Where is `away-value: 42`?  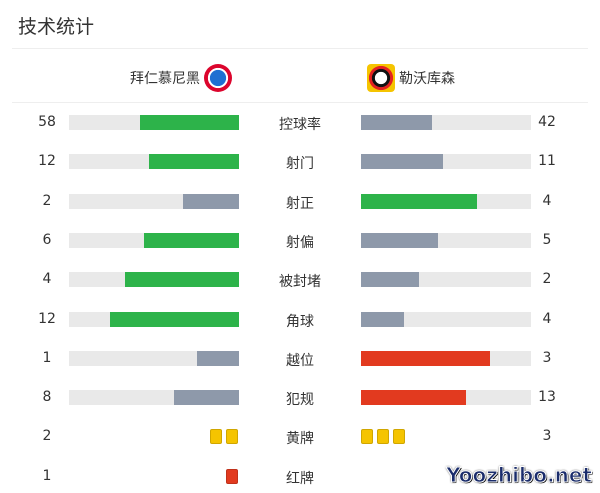
away-value: 42 is located at coordinates (547, 122).